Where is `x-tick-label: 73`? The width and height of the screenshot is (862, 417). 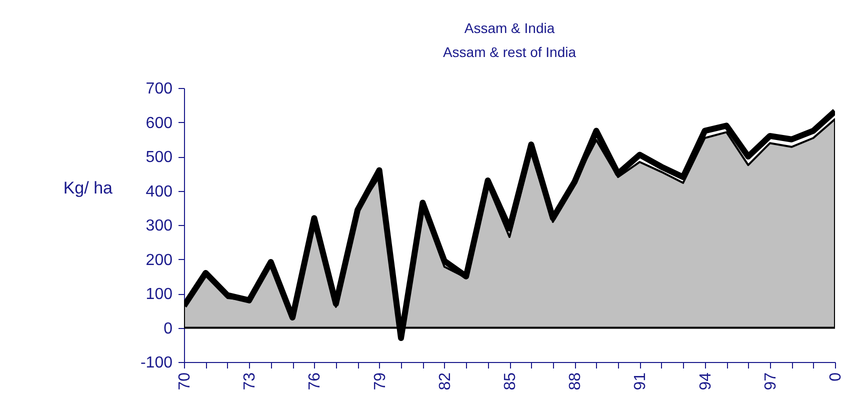 x-tick-label: 73 is located at coordinates (250, 381).